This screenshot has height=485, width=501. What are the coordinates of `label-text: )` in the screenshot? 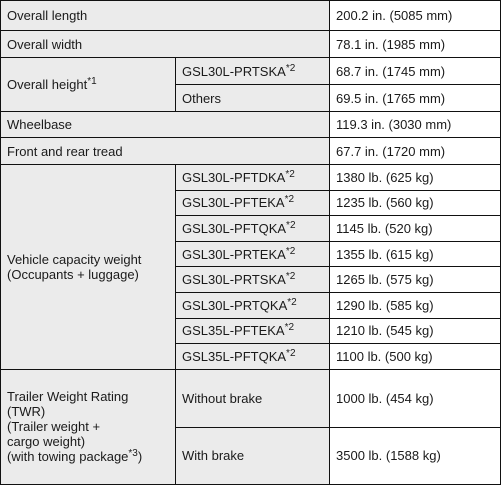 It's located at (140, 457).